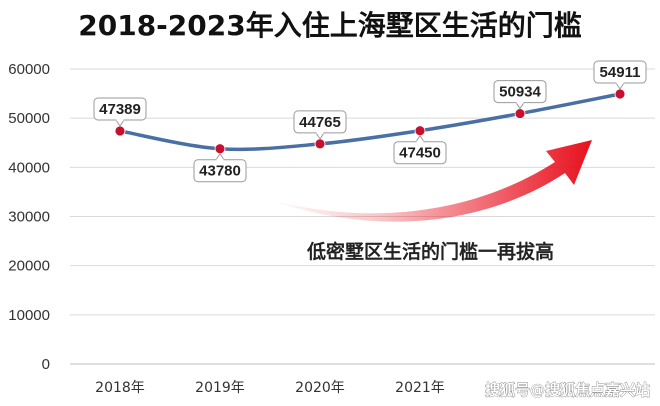 This screenshot has width=660, height=406. I want to click on annotation: 低密墅区生活的门槛一再拔高, so click(430, 251).